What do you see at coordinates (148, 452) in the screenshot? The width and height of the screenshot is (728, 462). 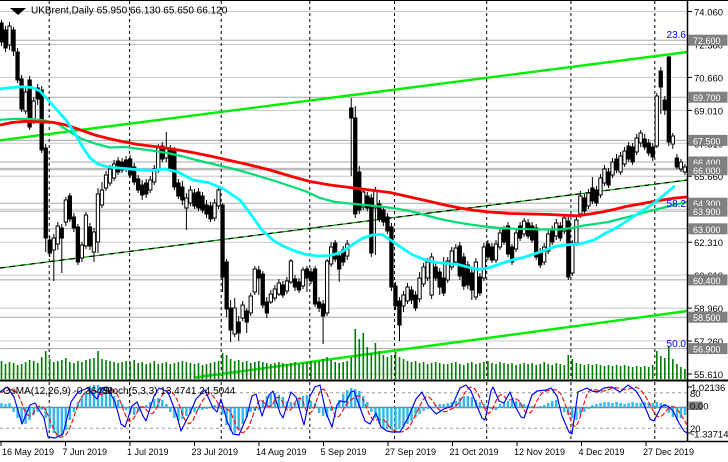 I see `svg-text: 1 Jul 2019` at bounding box center [148, 452].